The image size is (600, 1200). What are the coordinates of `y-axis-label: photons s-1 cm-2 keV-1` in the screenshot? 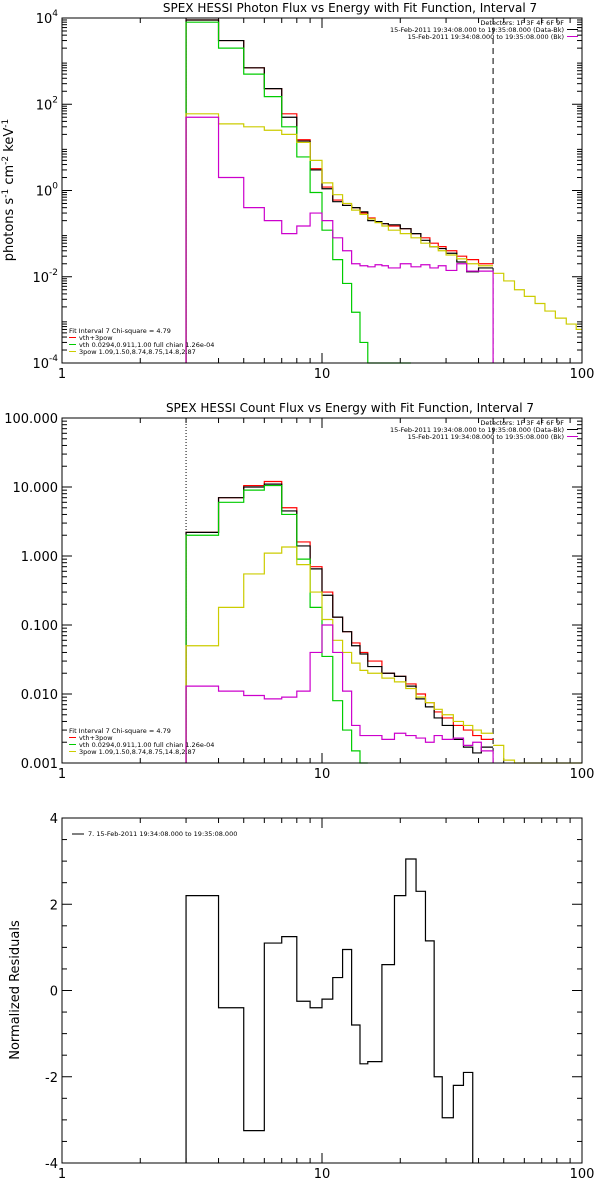 It's located at (9, 190).